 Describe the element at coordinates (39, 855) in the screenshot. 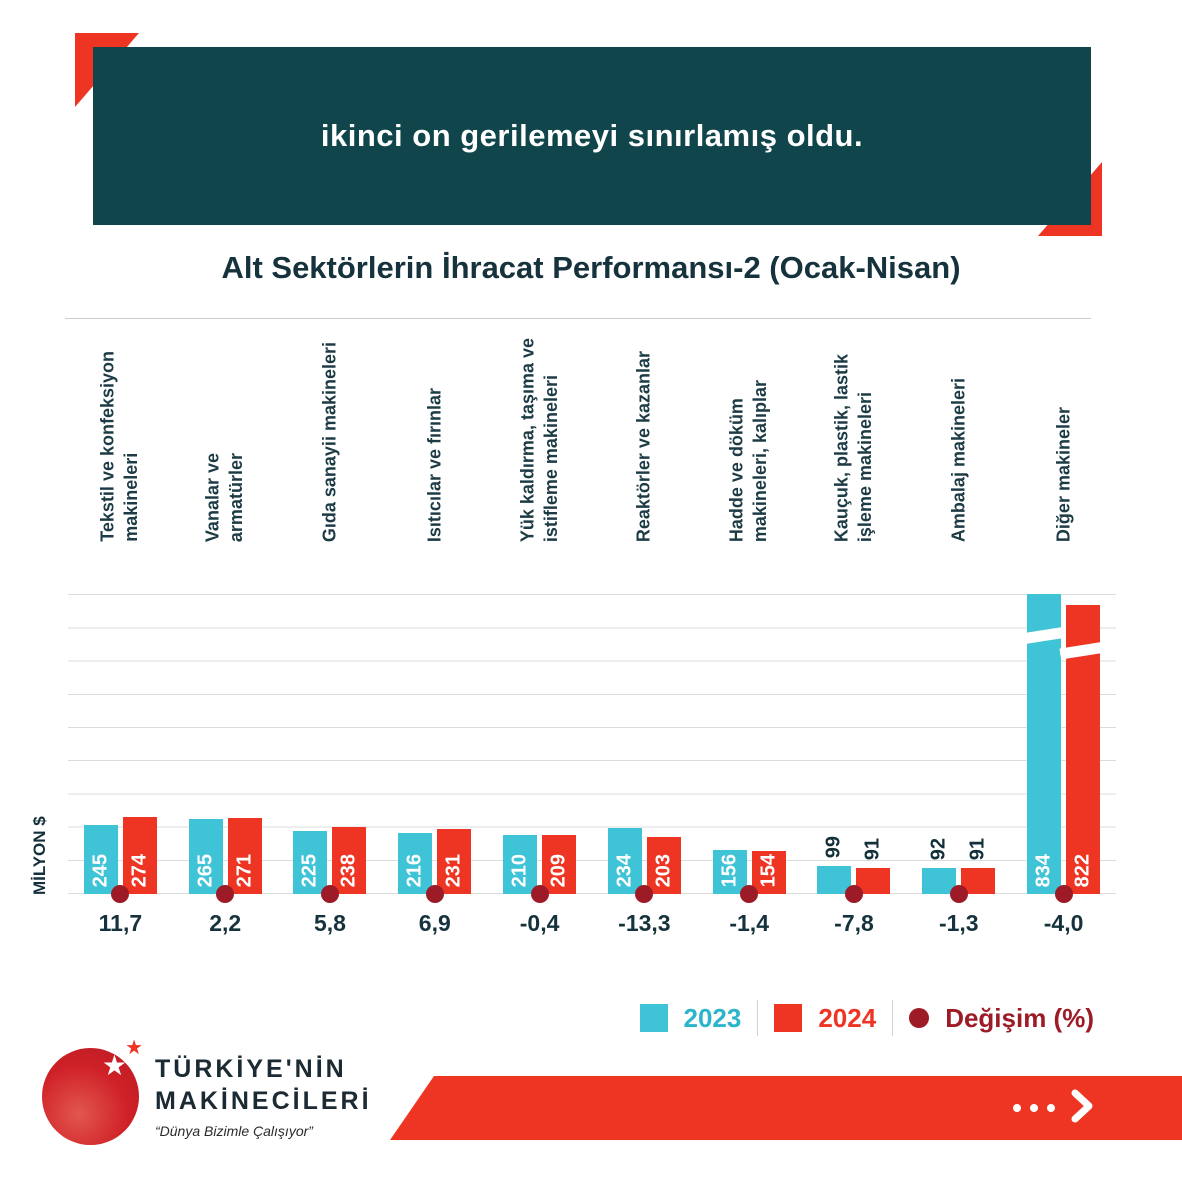

I see `y-axis-label: MİLYON $` at that location.